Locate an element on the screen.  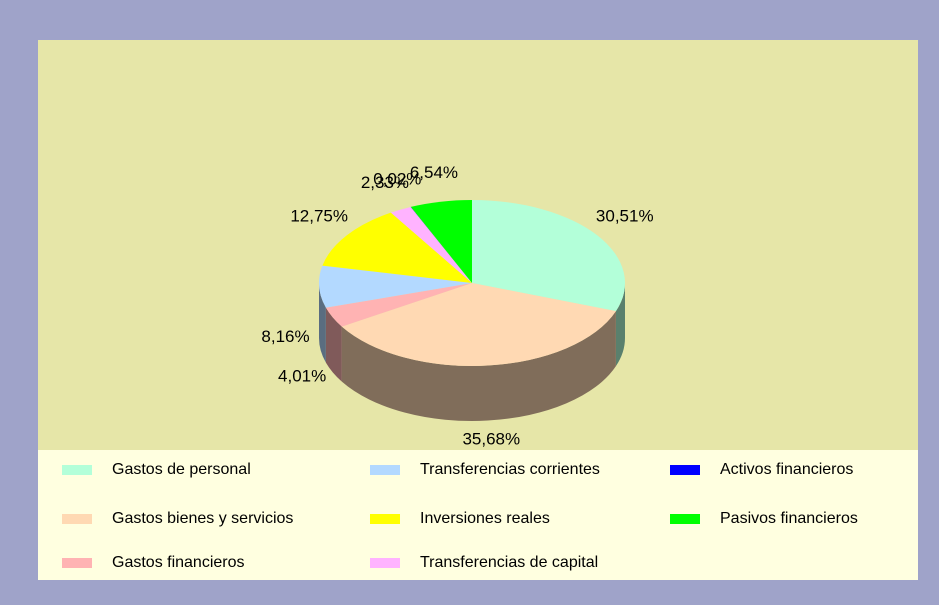
legend-label: Transferencias corrientes is located at coordinates (510, 469).